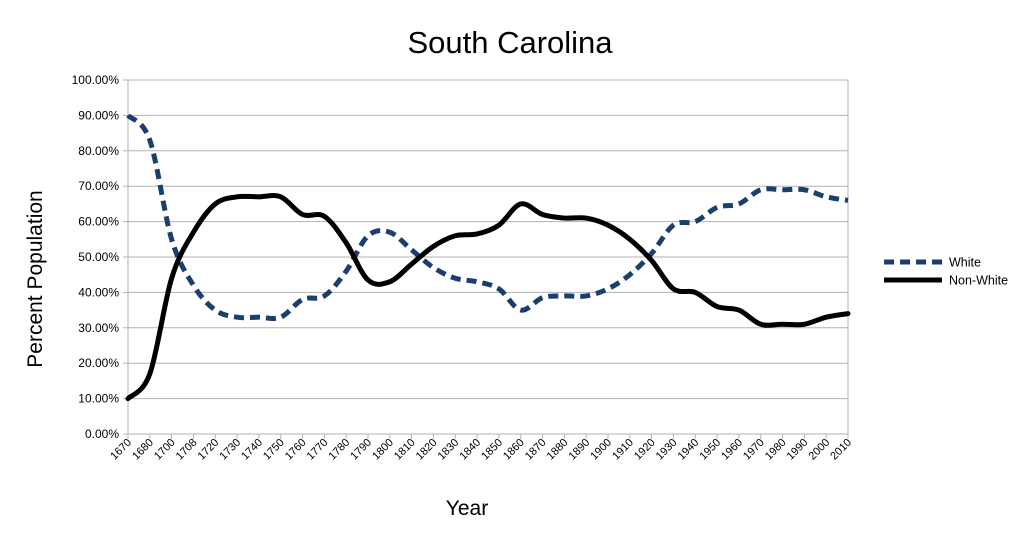  I want to click on x-tick-label: 1920, so click(645, 450).